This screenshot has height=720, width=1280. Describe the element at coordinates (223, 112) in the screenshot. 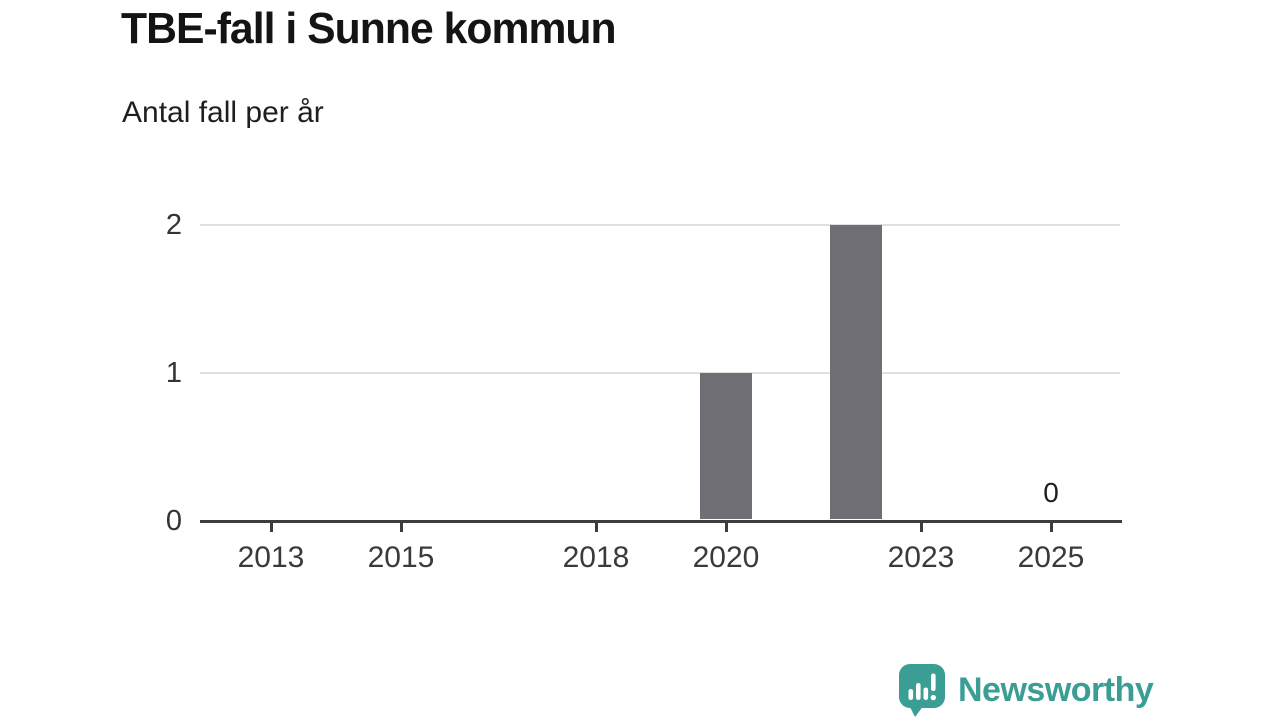

I see `chart-subtitle: Antal fall per år` at that location.